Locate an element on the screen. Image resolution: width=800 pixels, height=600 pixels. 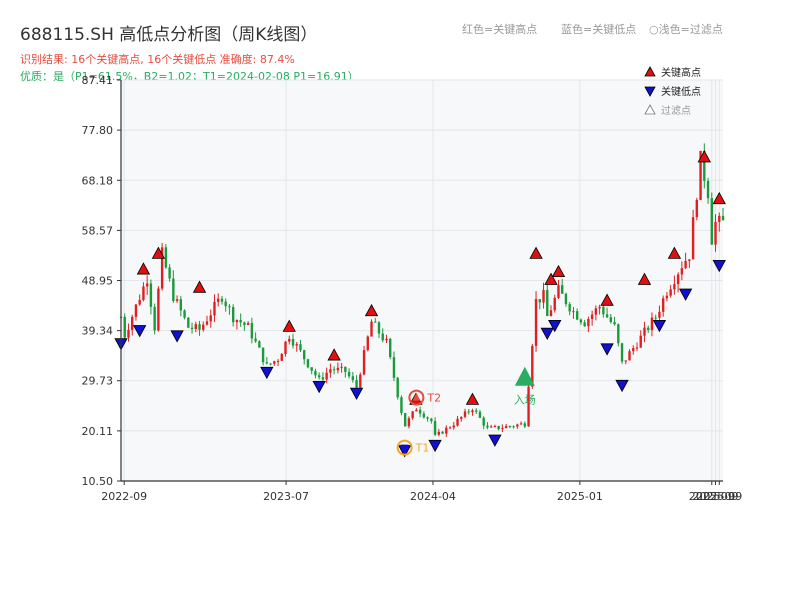
x-tick-label: 2025-09 is located at coordinates (716, 496).